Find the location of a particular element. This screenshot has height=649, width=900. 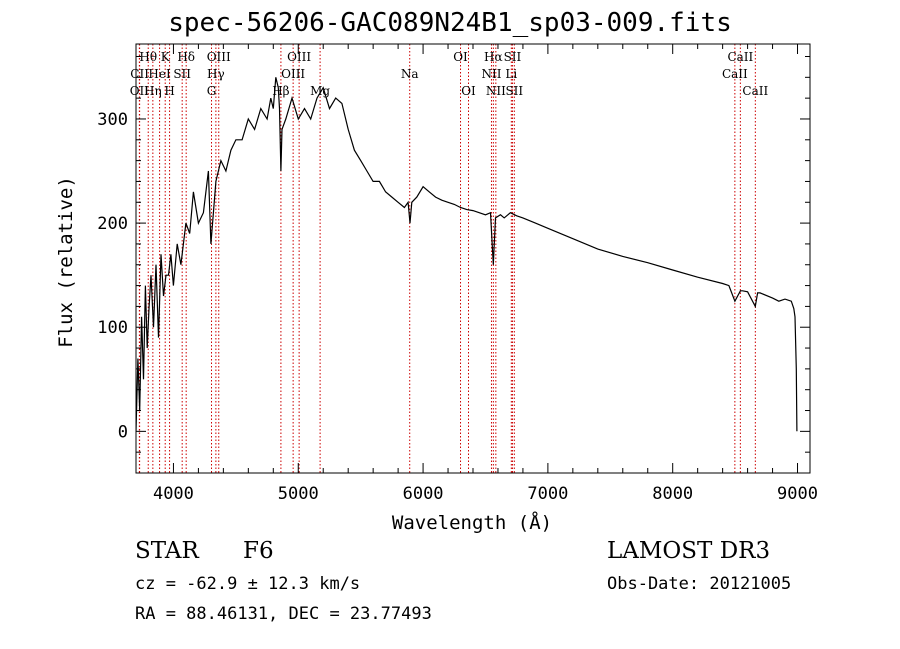

line-label-18: OII is located at coordinates (140, 91).